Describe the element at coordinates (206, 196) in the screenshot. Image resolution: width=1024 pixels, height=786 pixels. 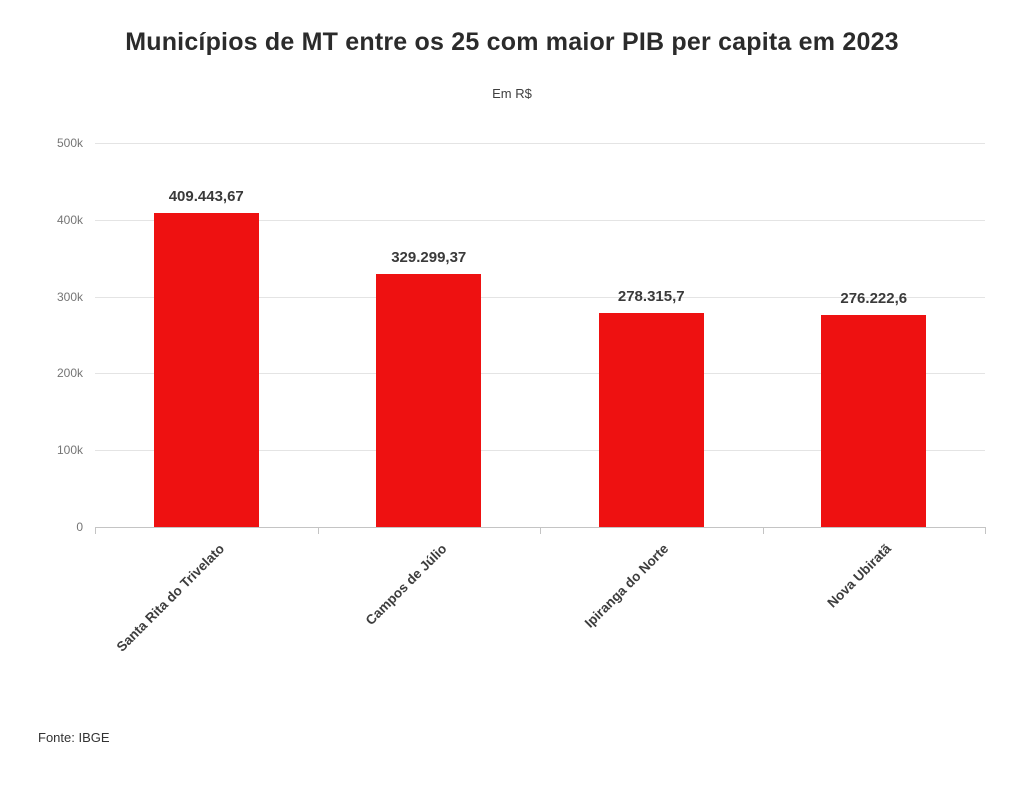
I see `bar-value-label: 409.443,67` at that location.